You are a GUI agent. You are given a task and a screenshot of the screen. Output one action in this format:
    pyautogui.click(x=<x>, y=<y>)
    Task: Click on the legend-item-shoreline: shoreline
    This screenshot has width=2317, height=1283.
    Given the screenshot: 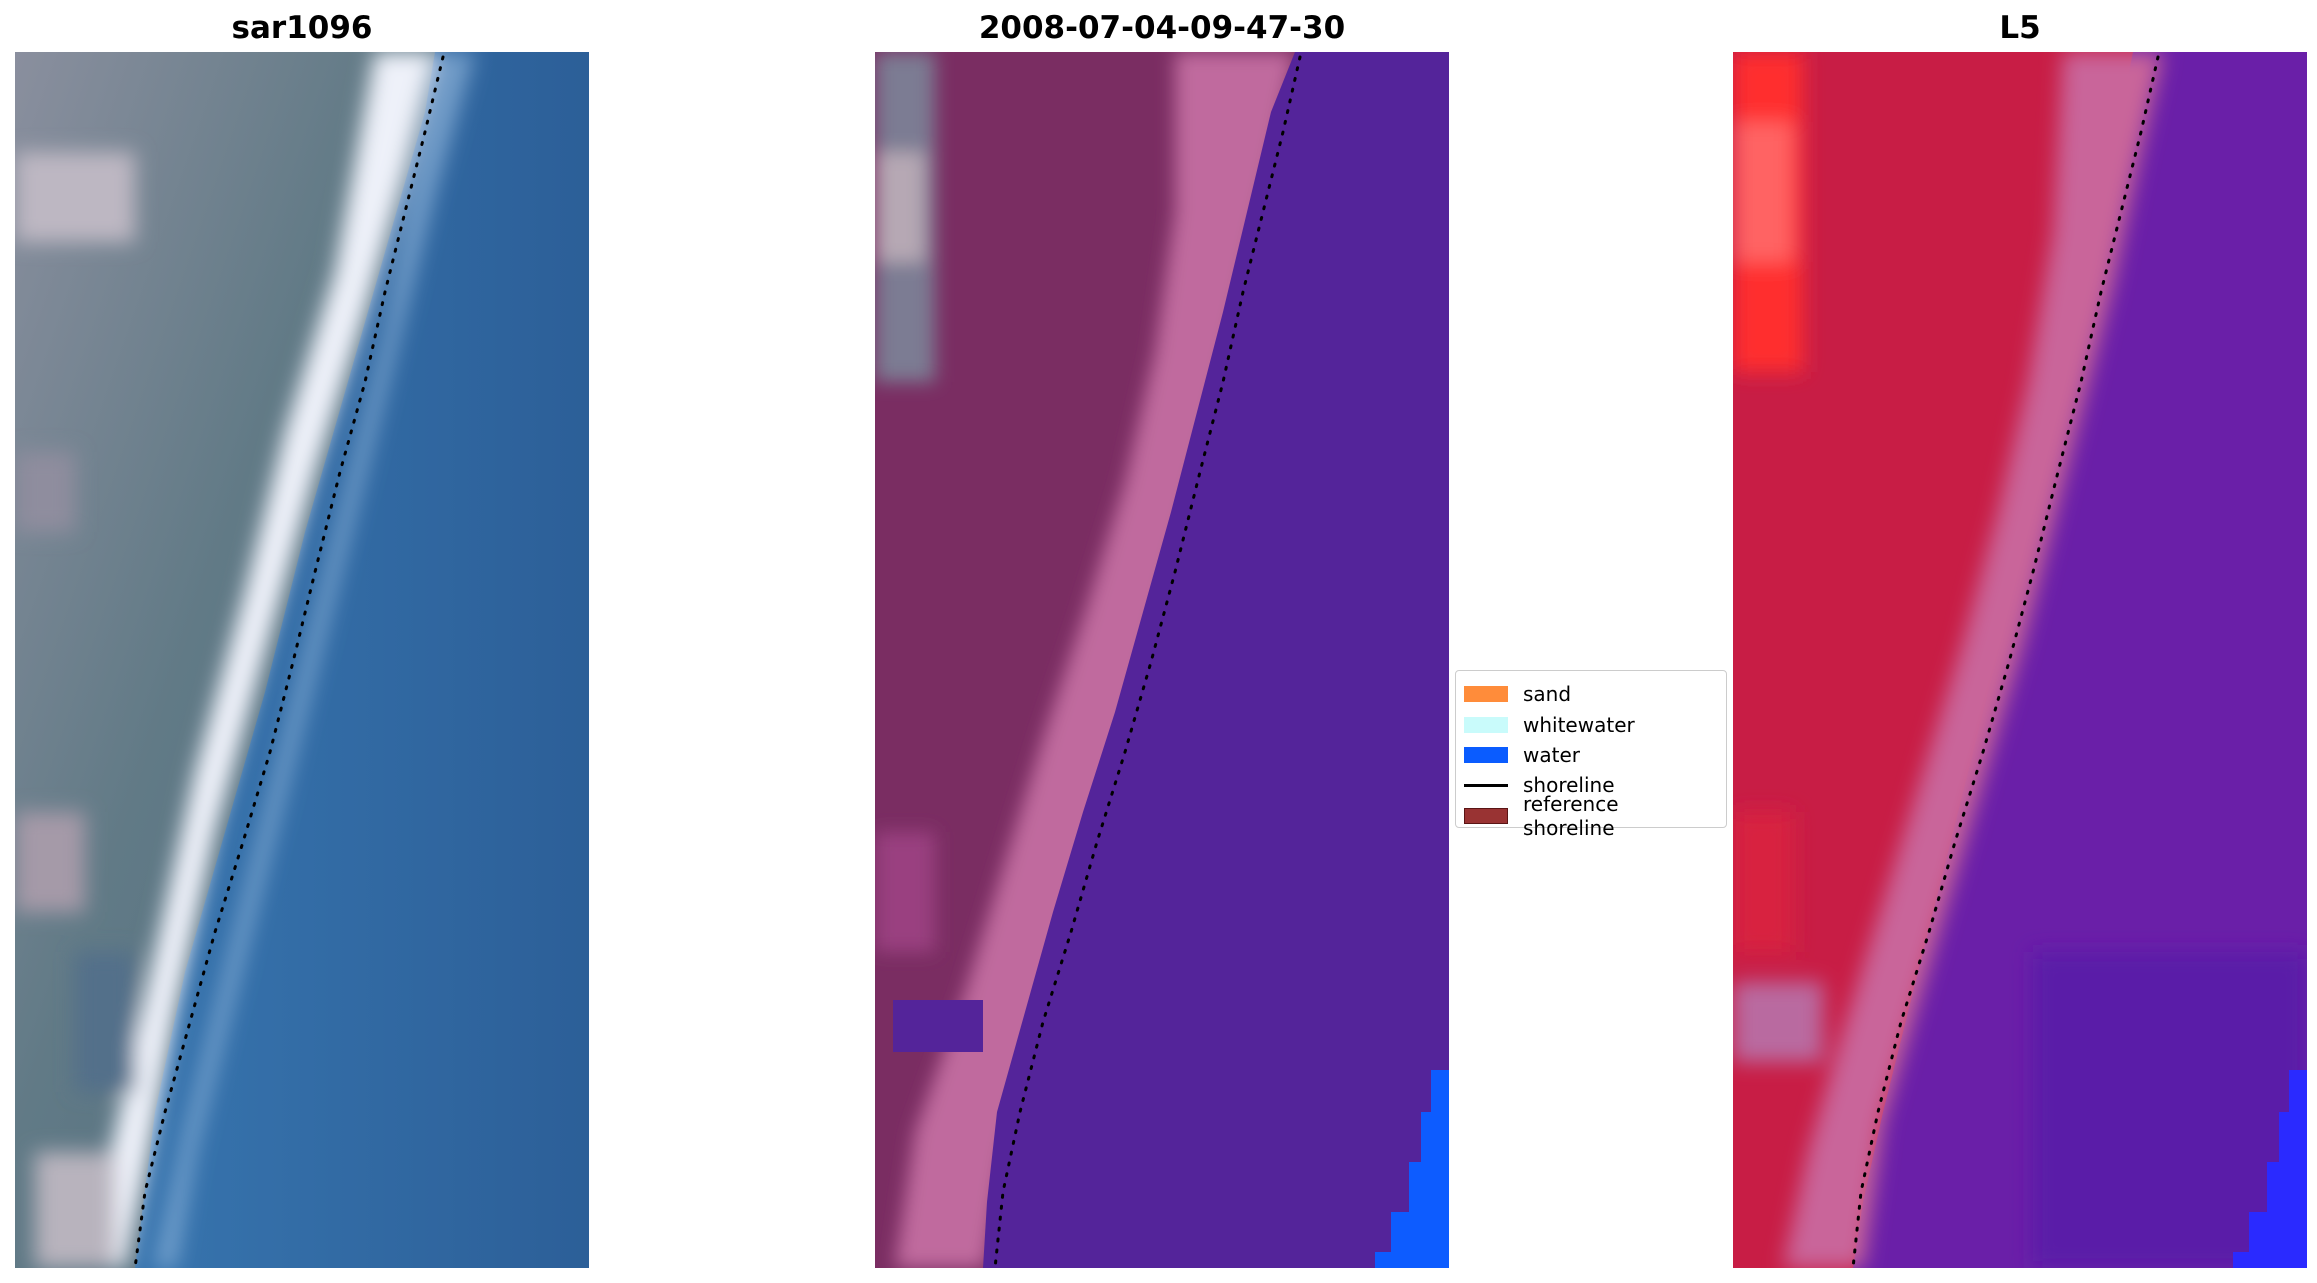 What is the action you would take?
    pyautogui.click(x=1590, y=785)
    